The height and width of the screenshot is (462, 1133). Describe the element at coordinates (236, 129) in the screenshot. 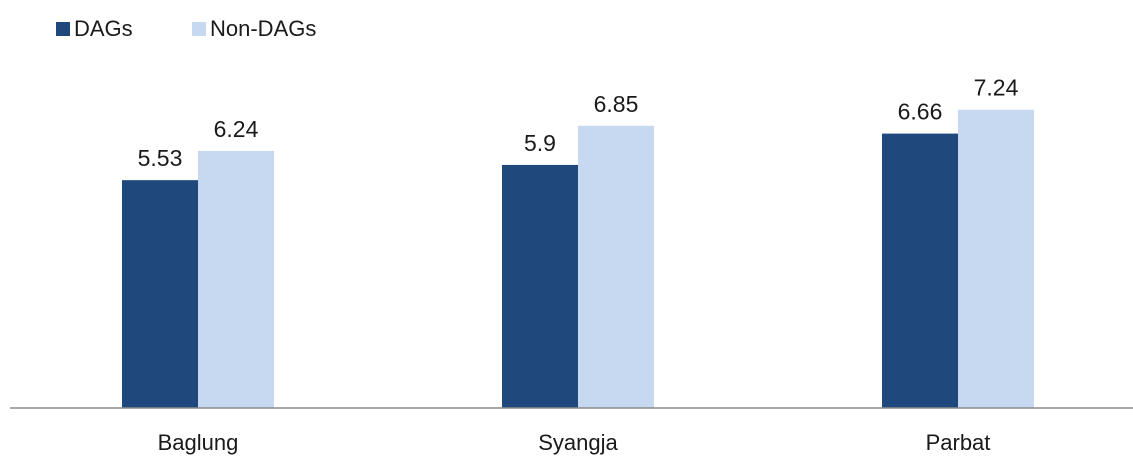

I see `data-label-baglung-1: 6.24` at that location.